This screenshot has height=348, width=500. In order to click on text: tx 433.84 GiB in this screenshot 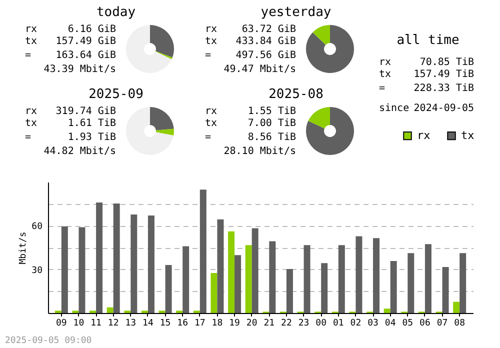, I will do `click(250, 41)`.